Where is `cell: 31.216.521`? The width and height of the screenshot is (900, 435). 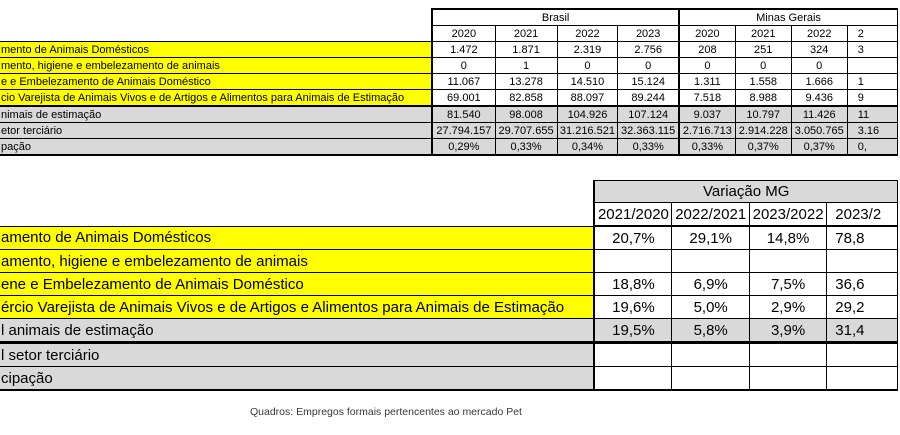
cell: 31.216.521 is located at coordinates (587, 130).